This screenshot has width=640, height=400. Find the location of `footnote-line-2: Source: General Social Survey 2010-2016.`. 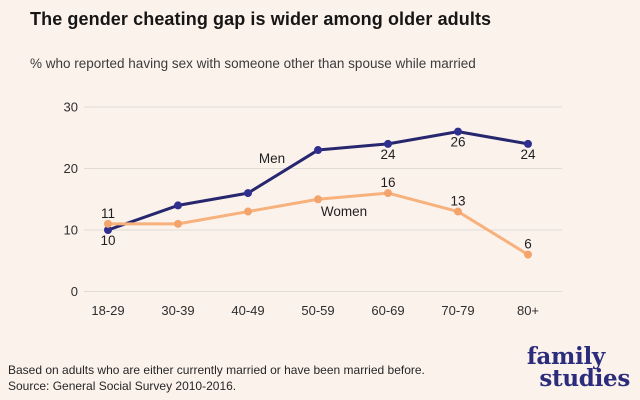

footnote-line-2: Source: General Social Survey 2010-2016. is located at coordinates (122, 385).